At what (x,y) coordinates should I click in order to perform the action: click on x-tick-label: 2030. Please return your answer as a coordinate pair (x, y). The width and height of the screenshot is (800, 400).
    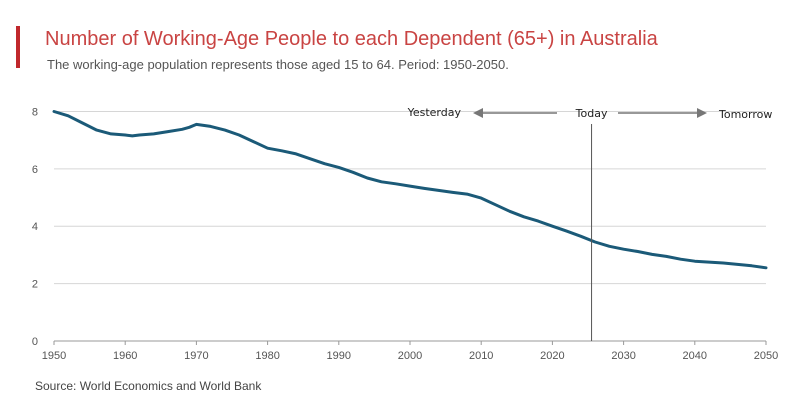
    Looking at the image, I should click on (623, 356).